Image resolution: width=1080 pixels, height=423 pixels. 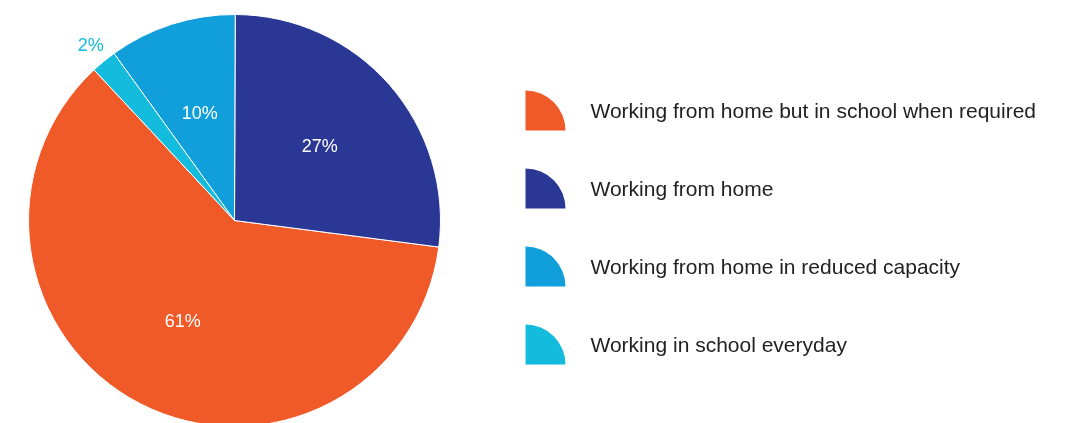 I want to click on data-label: 10%, so click(x=199, y=112).